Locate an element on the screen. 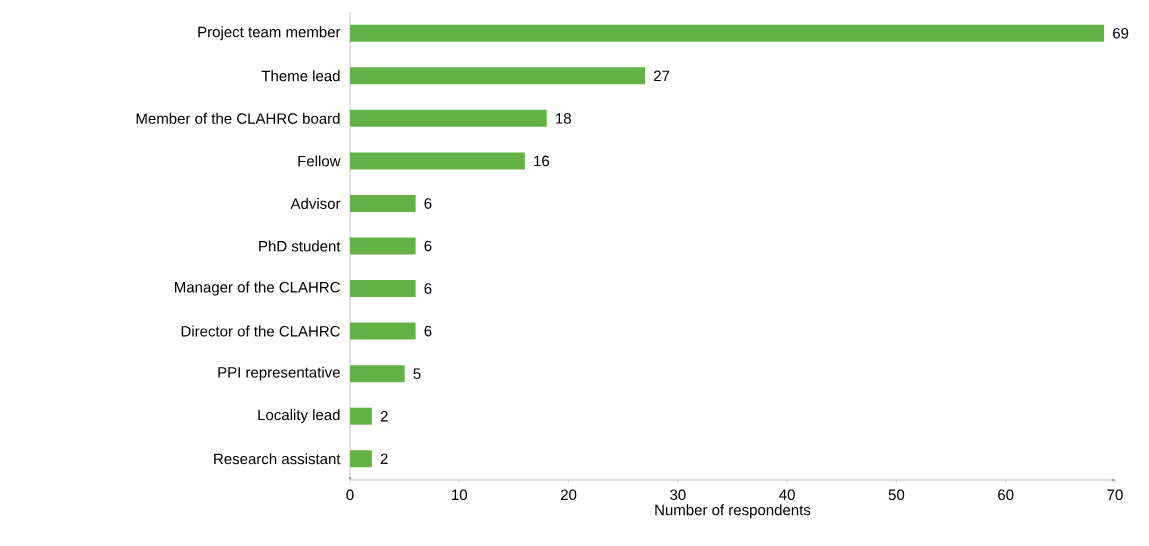  data-label: 27 is located at coordinates (662, 76).